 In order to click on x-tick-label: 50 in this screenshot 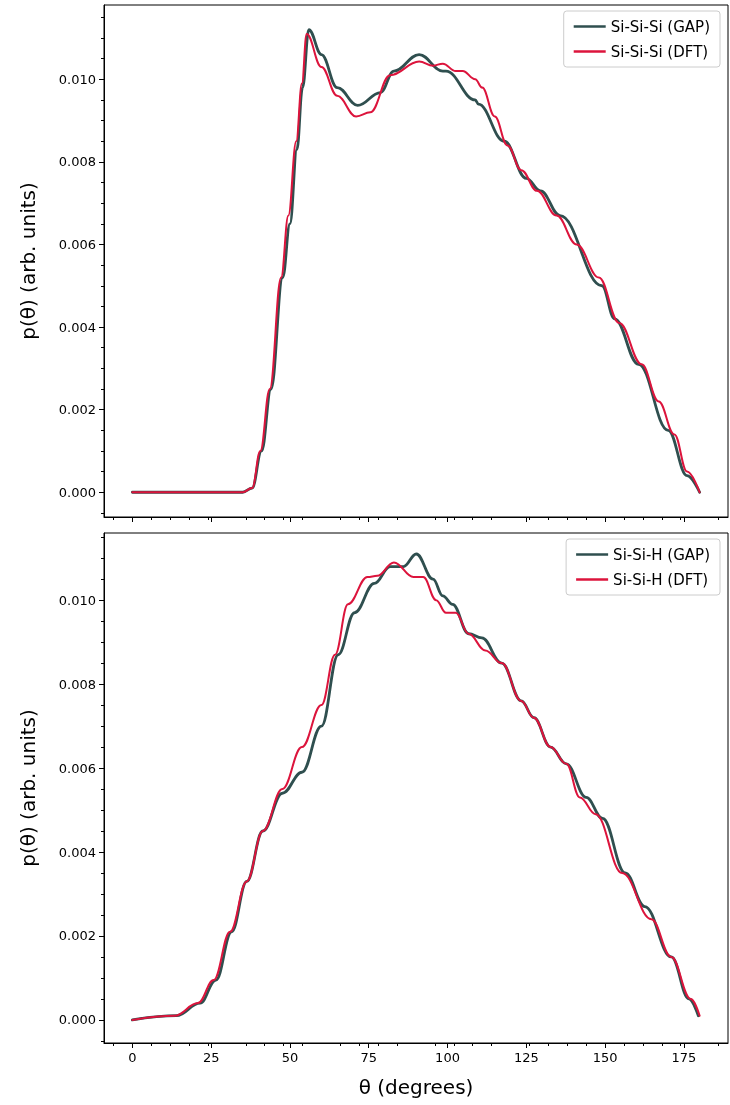, I will do `click(290, 1057)`.